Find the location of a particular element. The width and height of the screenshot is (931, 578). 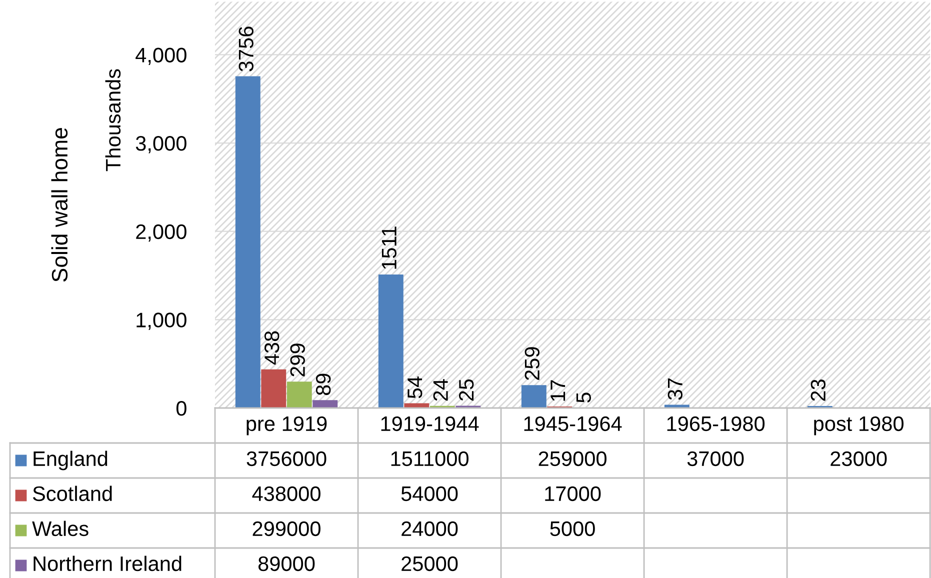

text: 5000 is located at coordinates (572, 528).